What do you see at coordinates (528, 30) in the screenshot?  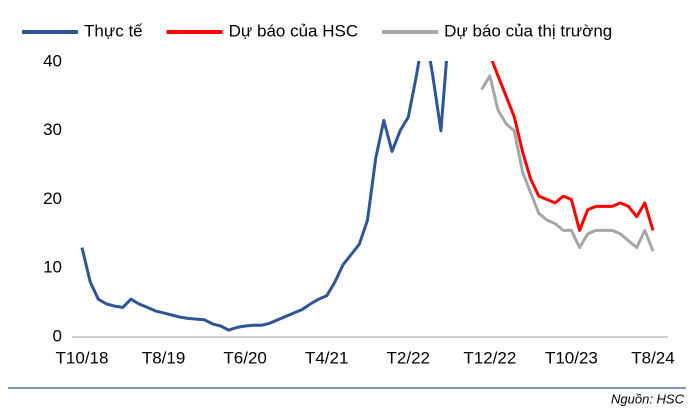 I see `legend-label: Dự báo của thị trường` at bounding box center [528, 30].